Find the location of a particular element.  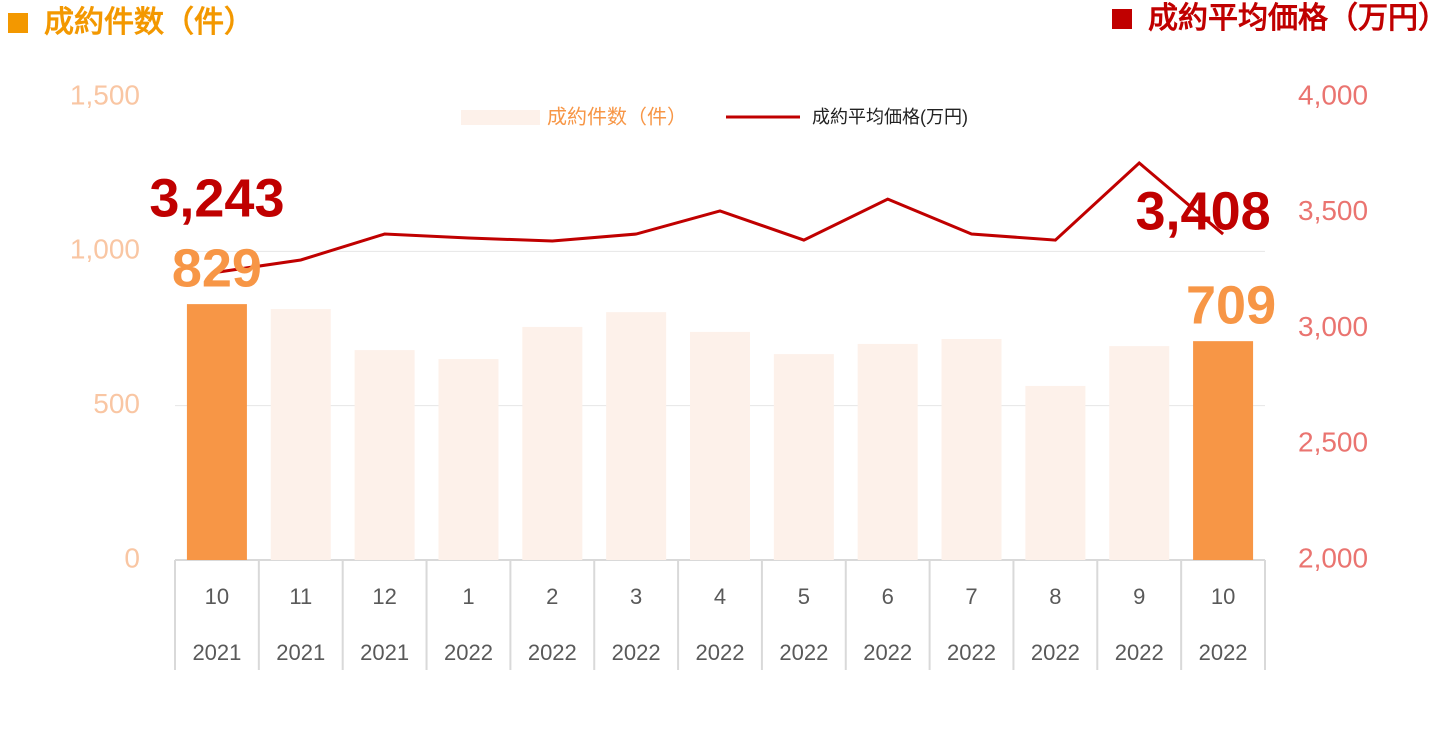

data-label: 829 is located at coordinates (217, 268).